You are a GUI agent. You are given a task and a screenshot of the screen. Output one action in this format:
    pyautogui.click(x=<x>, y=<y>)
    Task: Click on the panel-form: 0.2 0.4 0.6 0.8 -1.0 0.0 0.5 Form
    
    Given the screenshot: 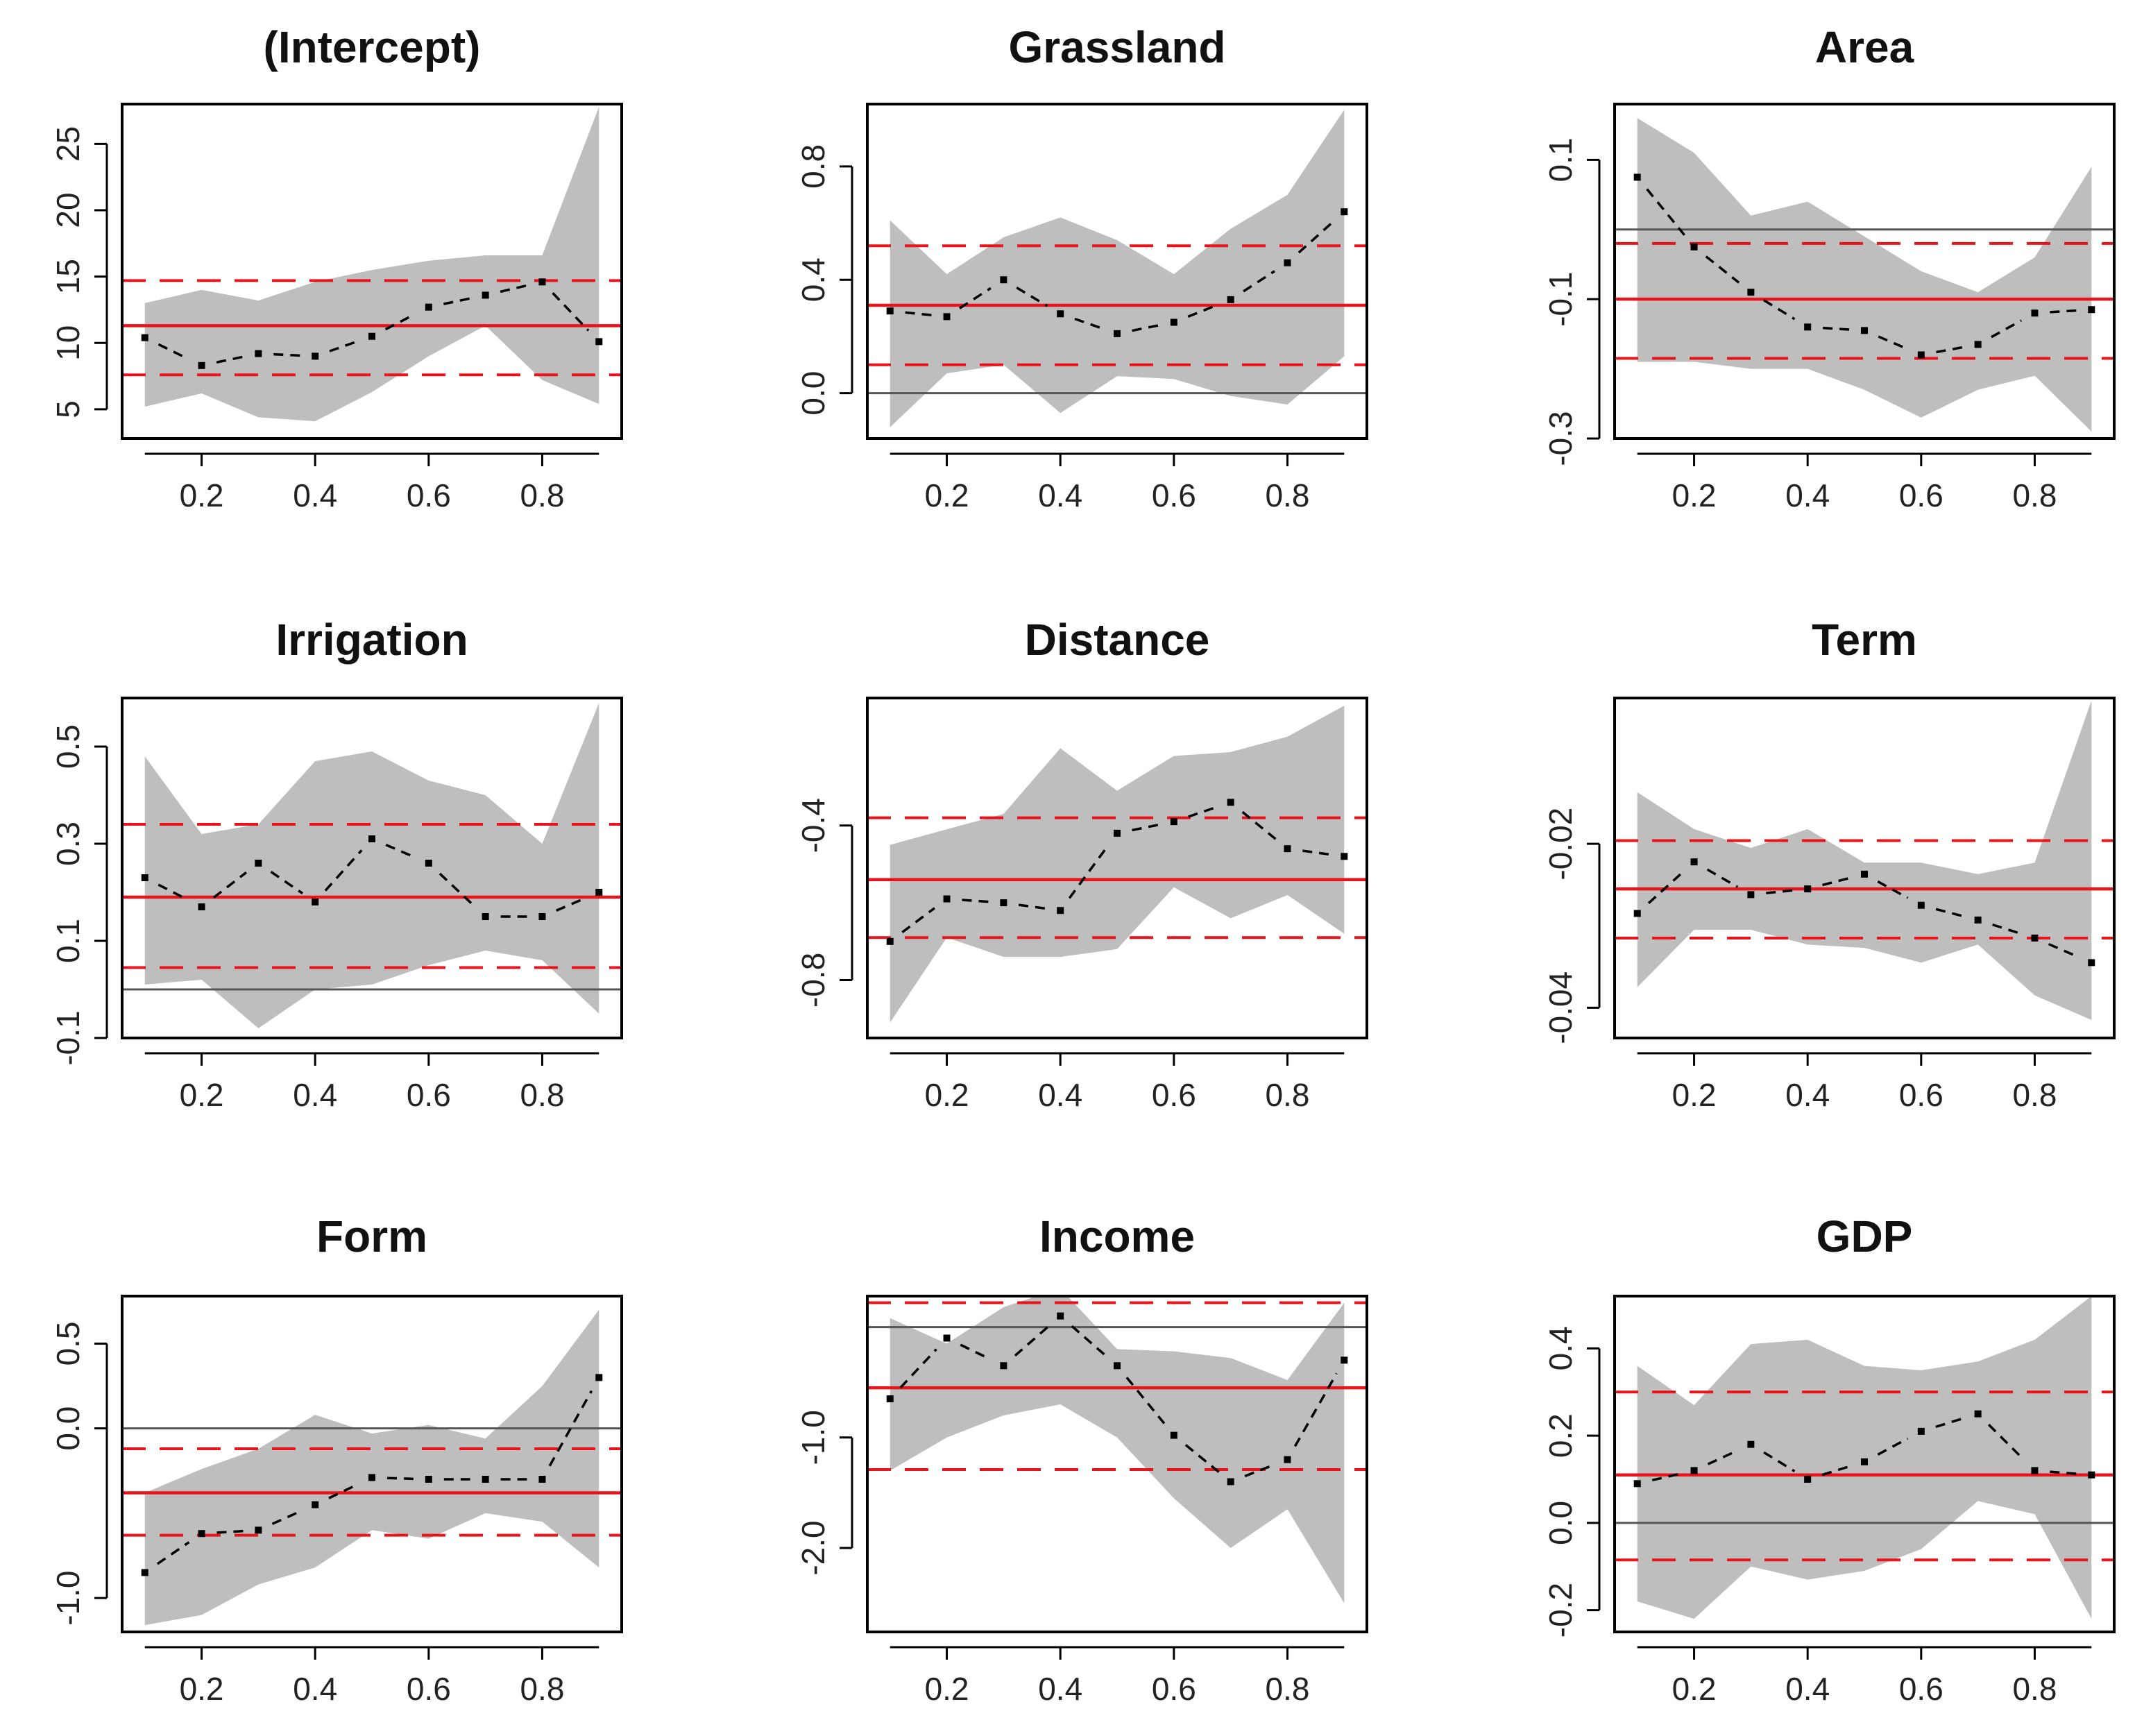 What is the action you would take?
    pyautogui.click(x=336, y=1459)
    